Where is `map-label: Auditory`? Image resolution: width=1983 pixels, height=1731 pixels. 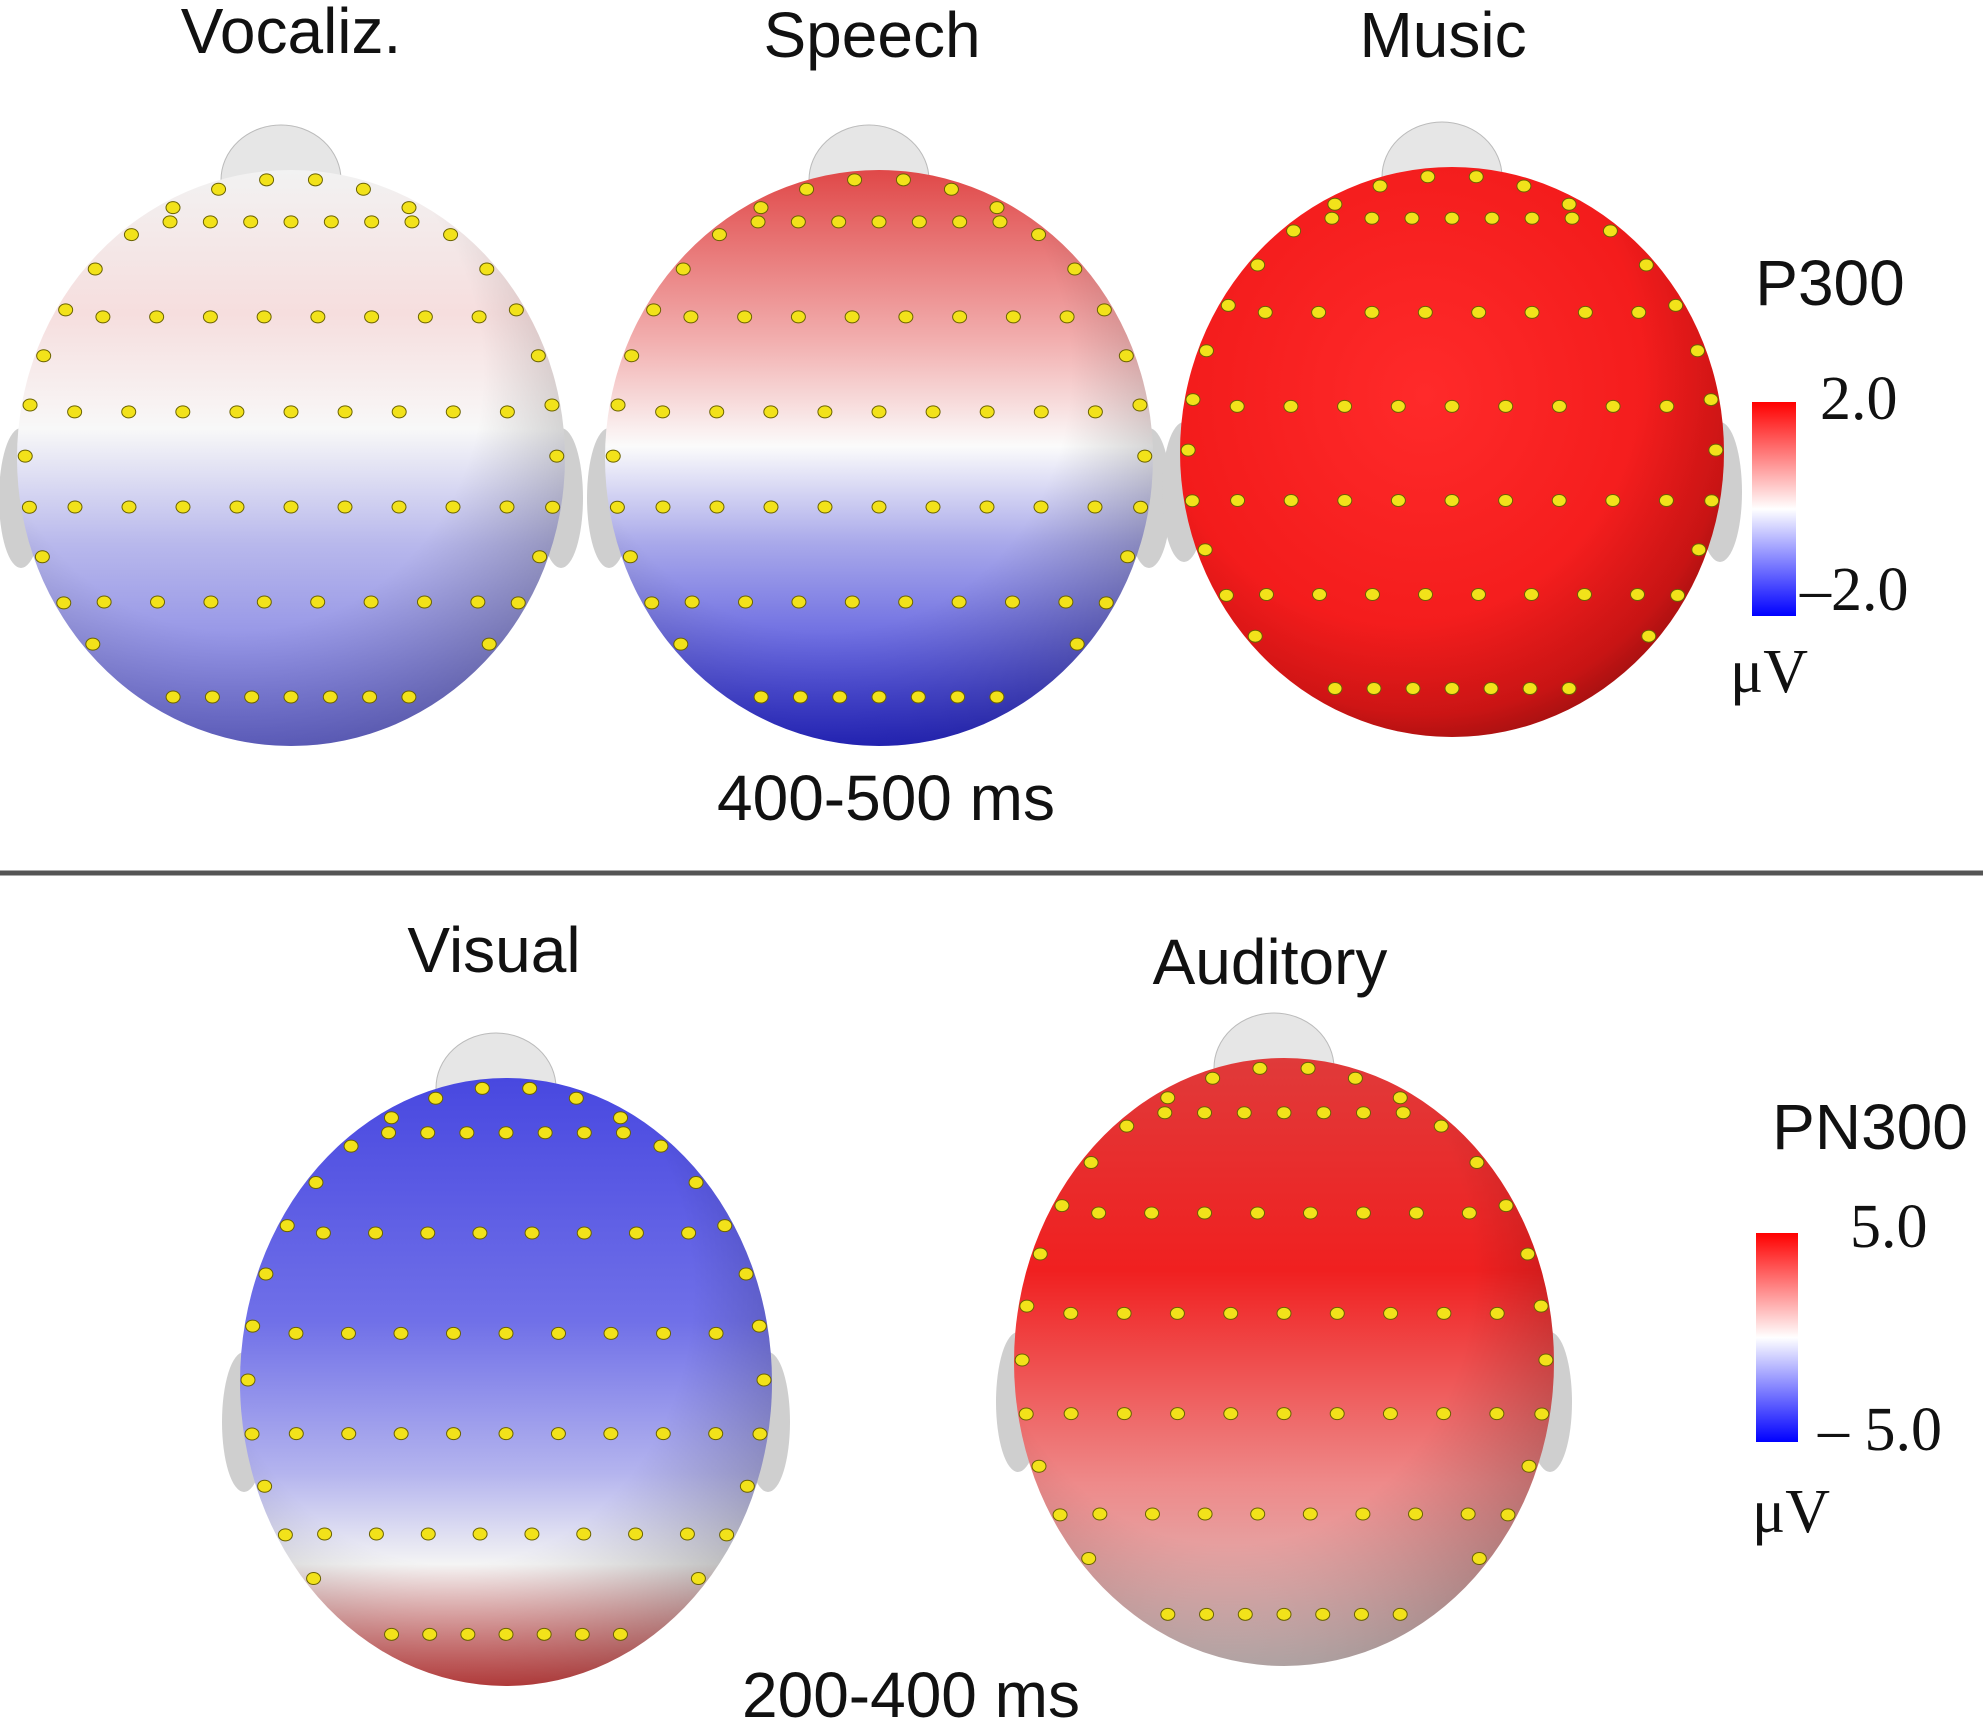
map-label: Auditory is located at coordinates (1270, 962).